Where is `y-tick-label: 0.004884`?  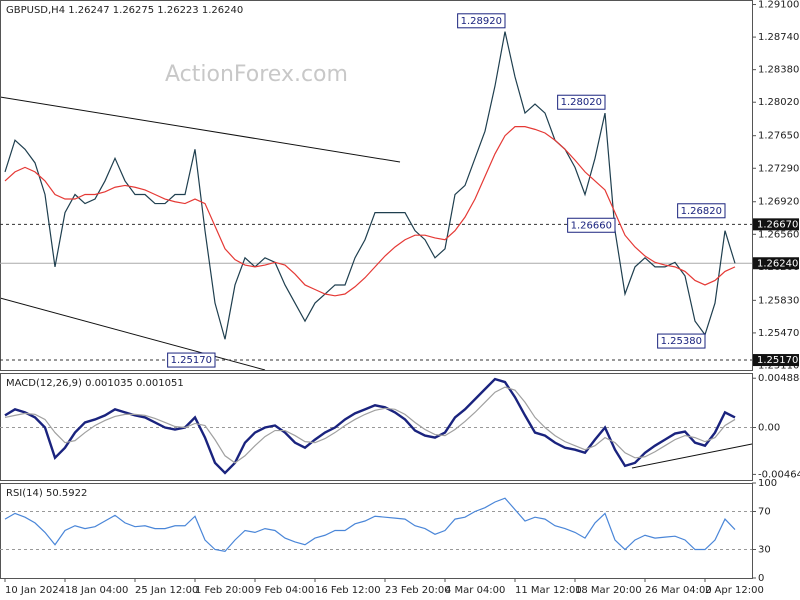 y-tick-label: 0.004884 is located at coordinates (779, 378).